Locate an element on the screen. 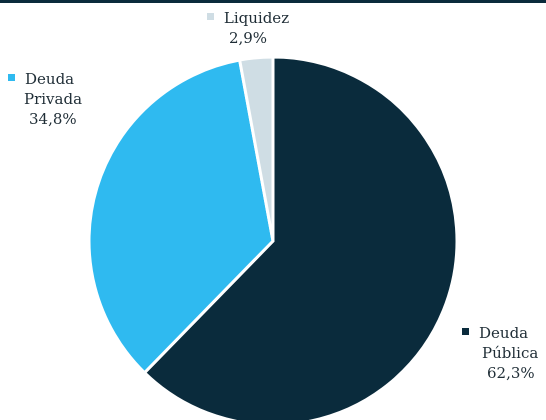  slice-label-liquidez: Liquidez 2,9% is located at coordinates (248, 28).